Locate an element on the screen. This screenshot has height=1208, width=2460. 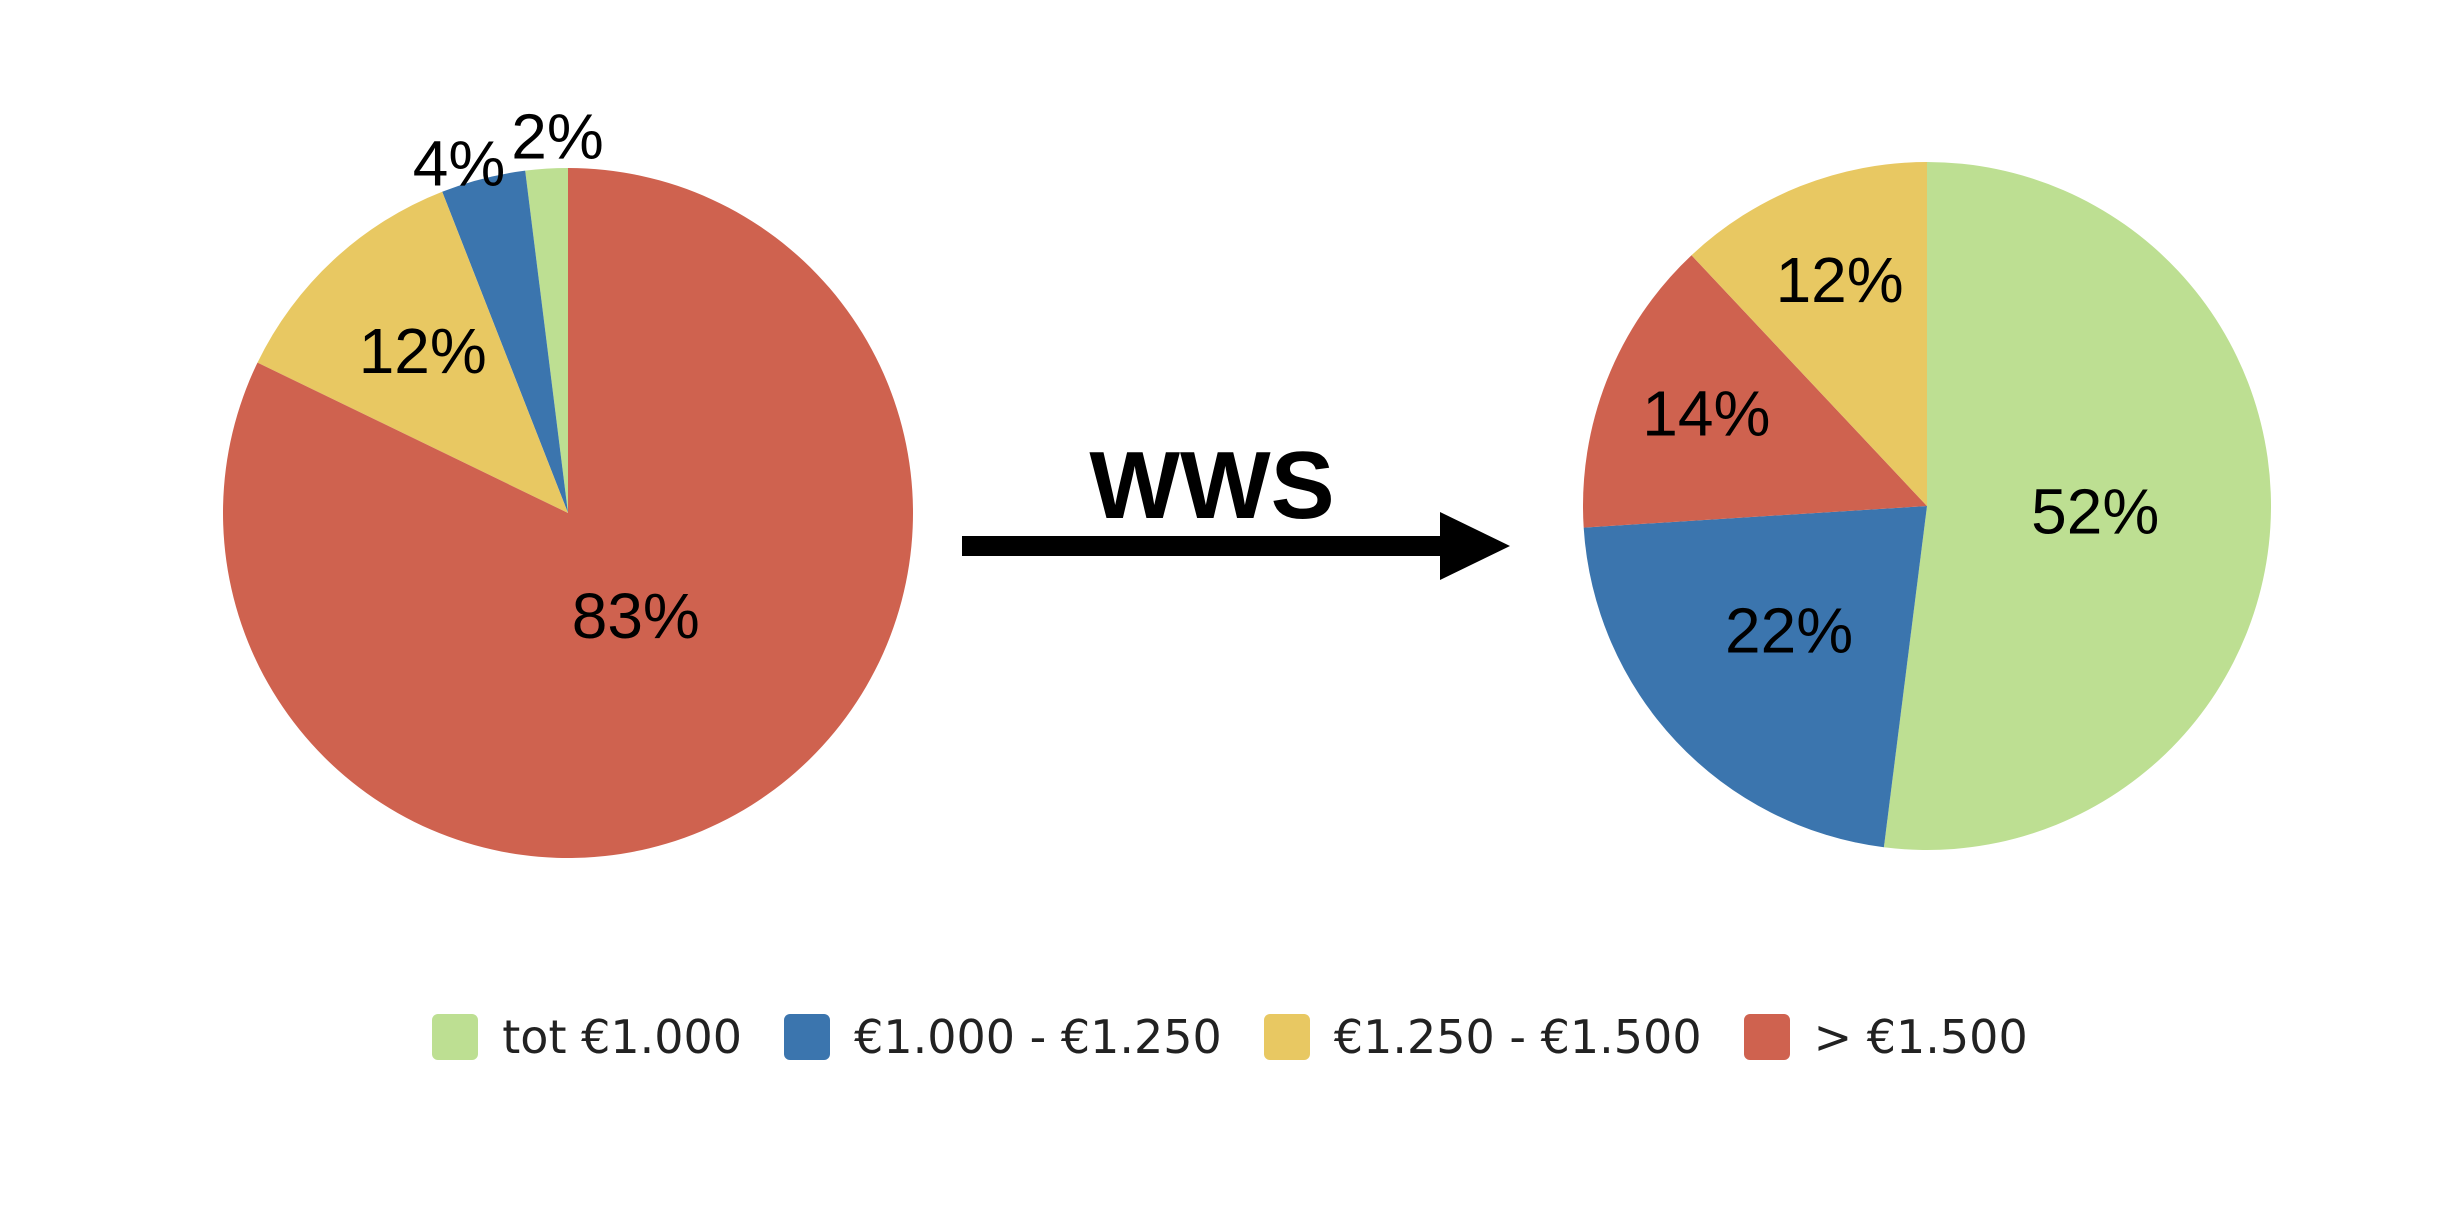
legend-label: €1.000 - €1.250 is located at coordinates (1038, 1037).